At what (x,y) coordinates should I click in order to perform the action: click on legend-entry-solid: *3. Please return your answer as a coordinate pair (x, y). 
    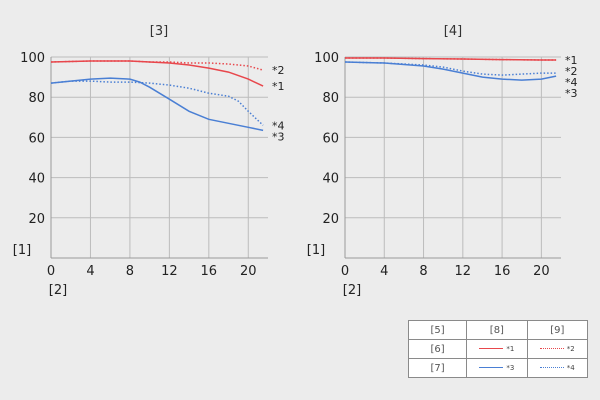
    Looking at the image, I should click on (497, 368).